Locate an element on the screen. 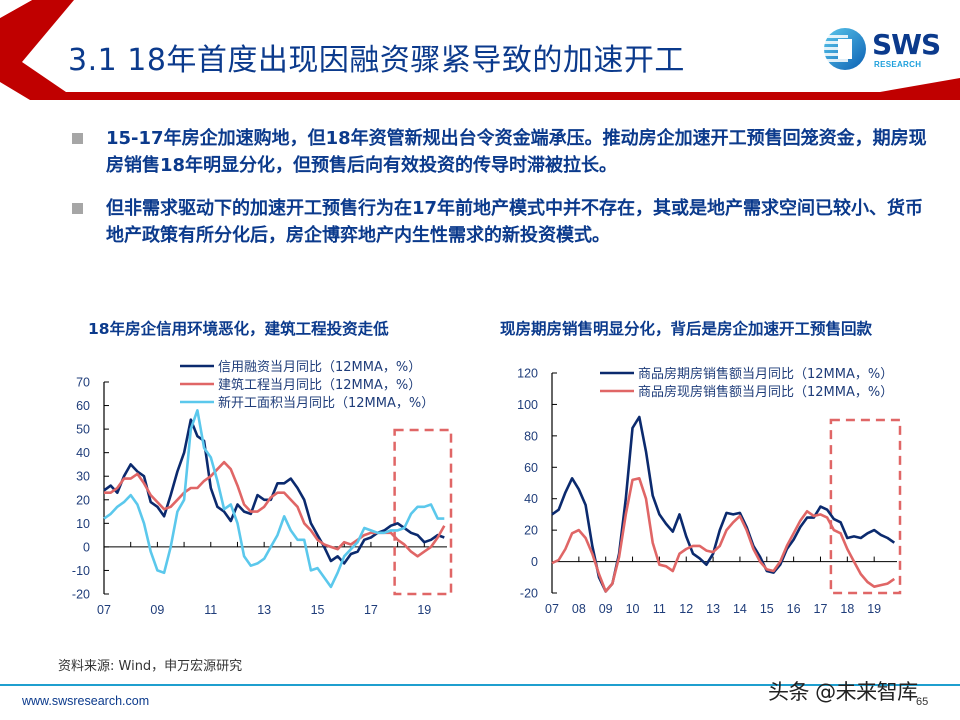 The image size is (960, 720). logo-subtitle: RESEARCH is located at coordinates (898, 64).